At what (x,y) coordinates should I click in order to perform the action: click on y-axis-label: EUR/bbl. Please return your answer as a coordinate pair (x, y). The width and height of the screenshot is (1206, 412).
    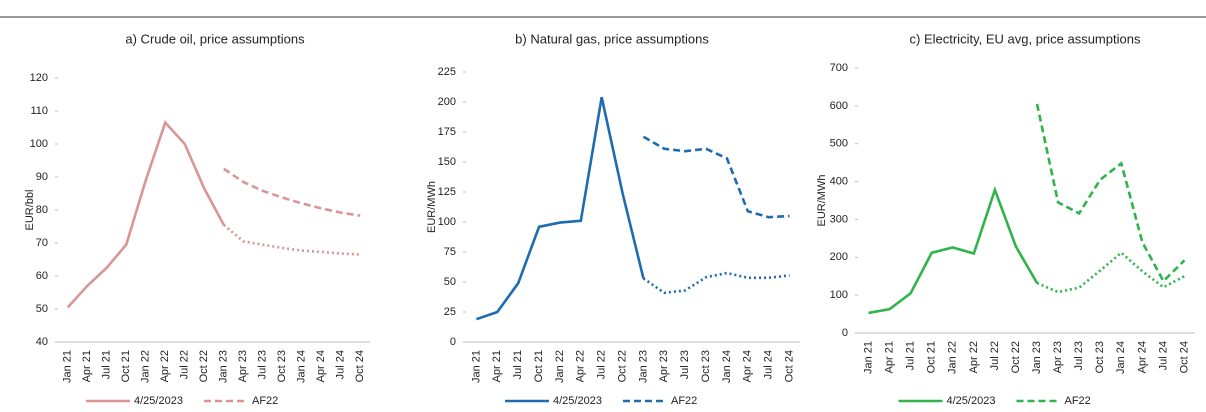
    Looking at the image, I should click on (30, 210).